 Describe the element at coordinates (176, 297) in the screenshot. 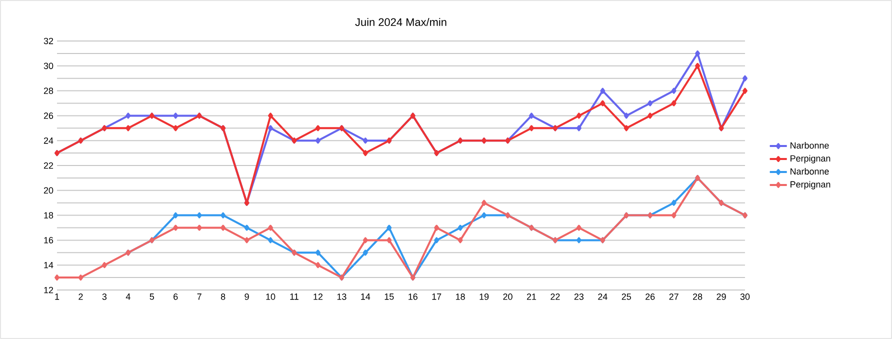

I see `x-tick-label: 6` at that location.